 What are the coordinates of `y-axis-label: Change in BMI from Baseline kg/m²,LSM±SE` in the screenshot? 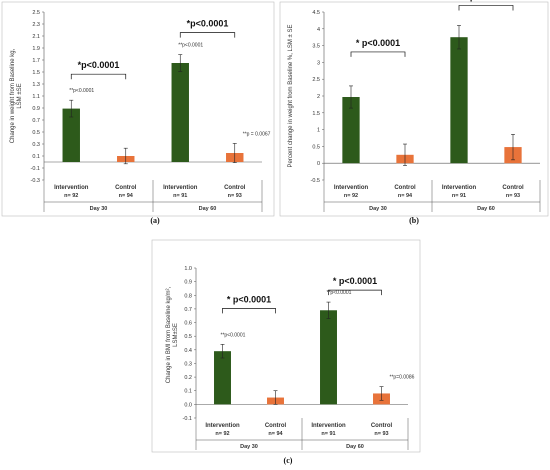 It's located at (172, 334).